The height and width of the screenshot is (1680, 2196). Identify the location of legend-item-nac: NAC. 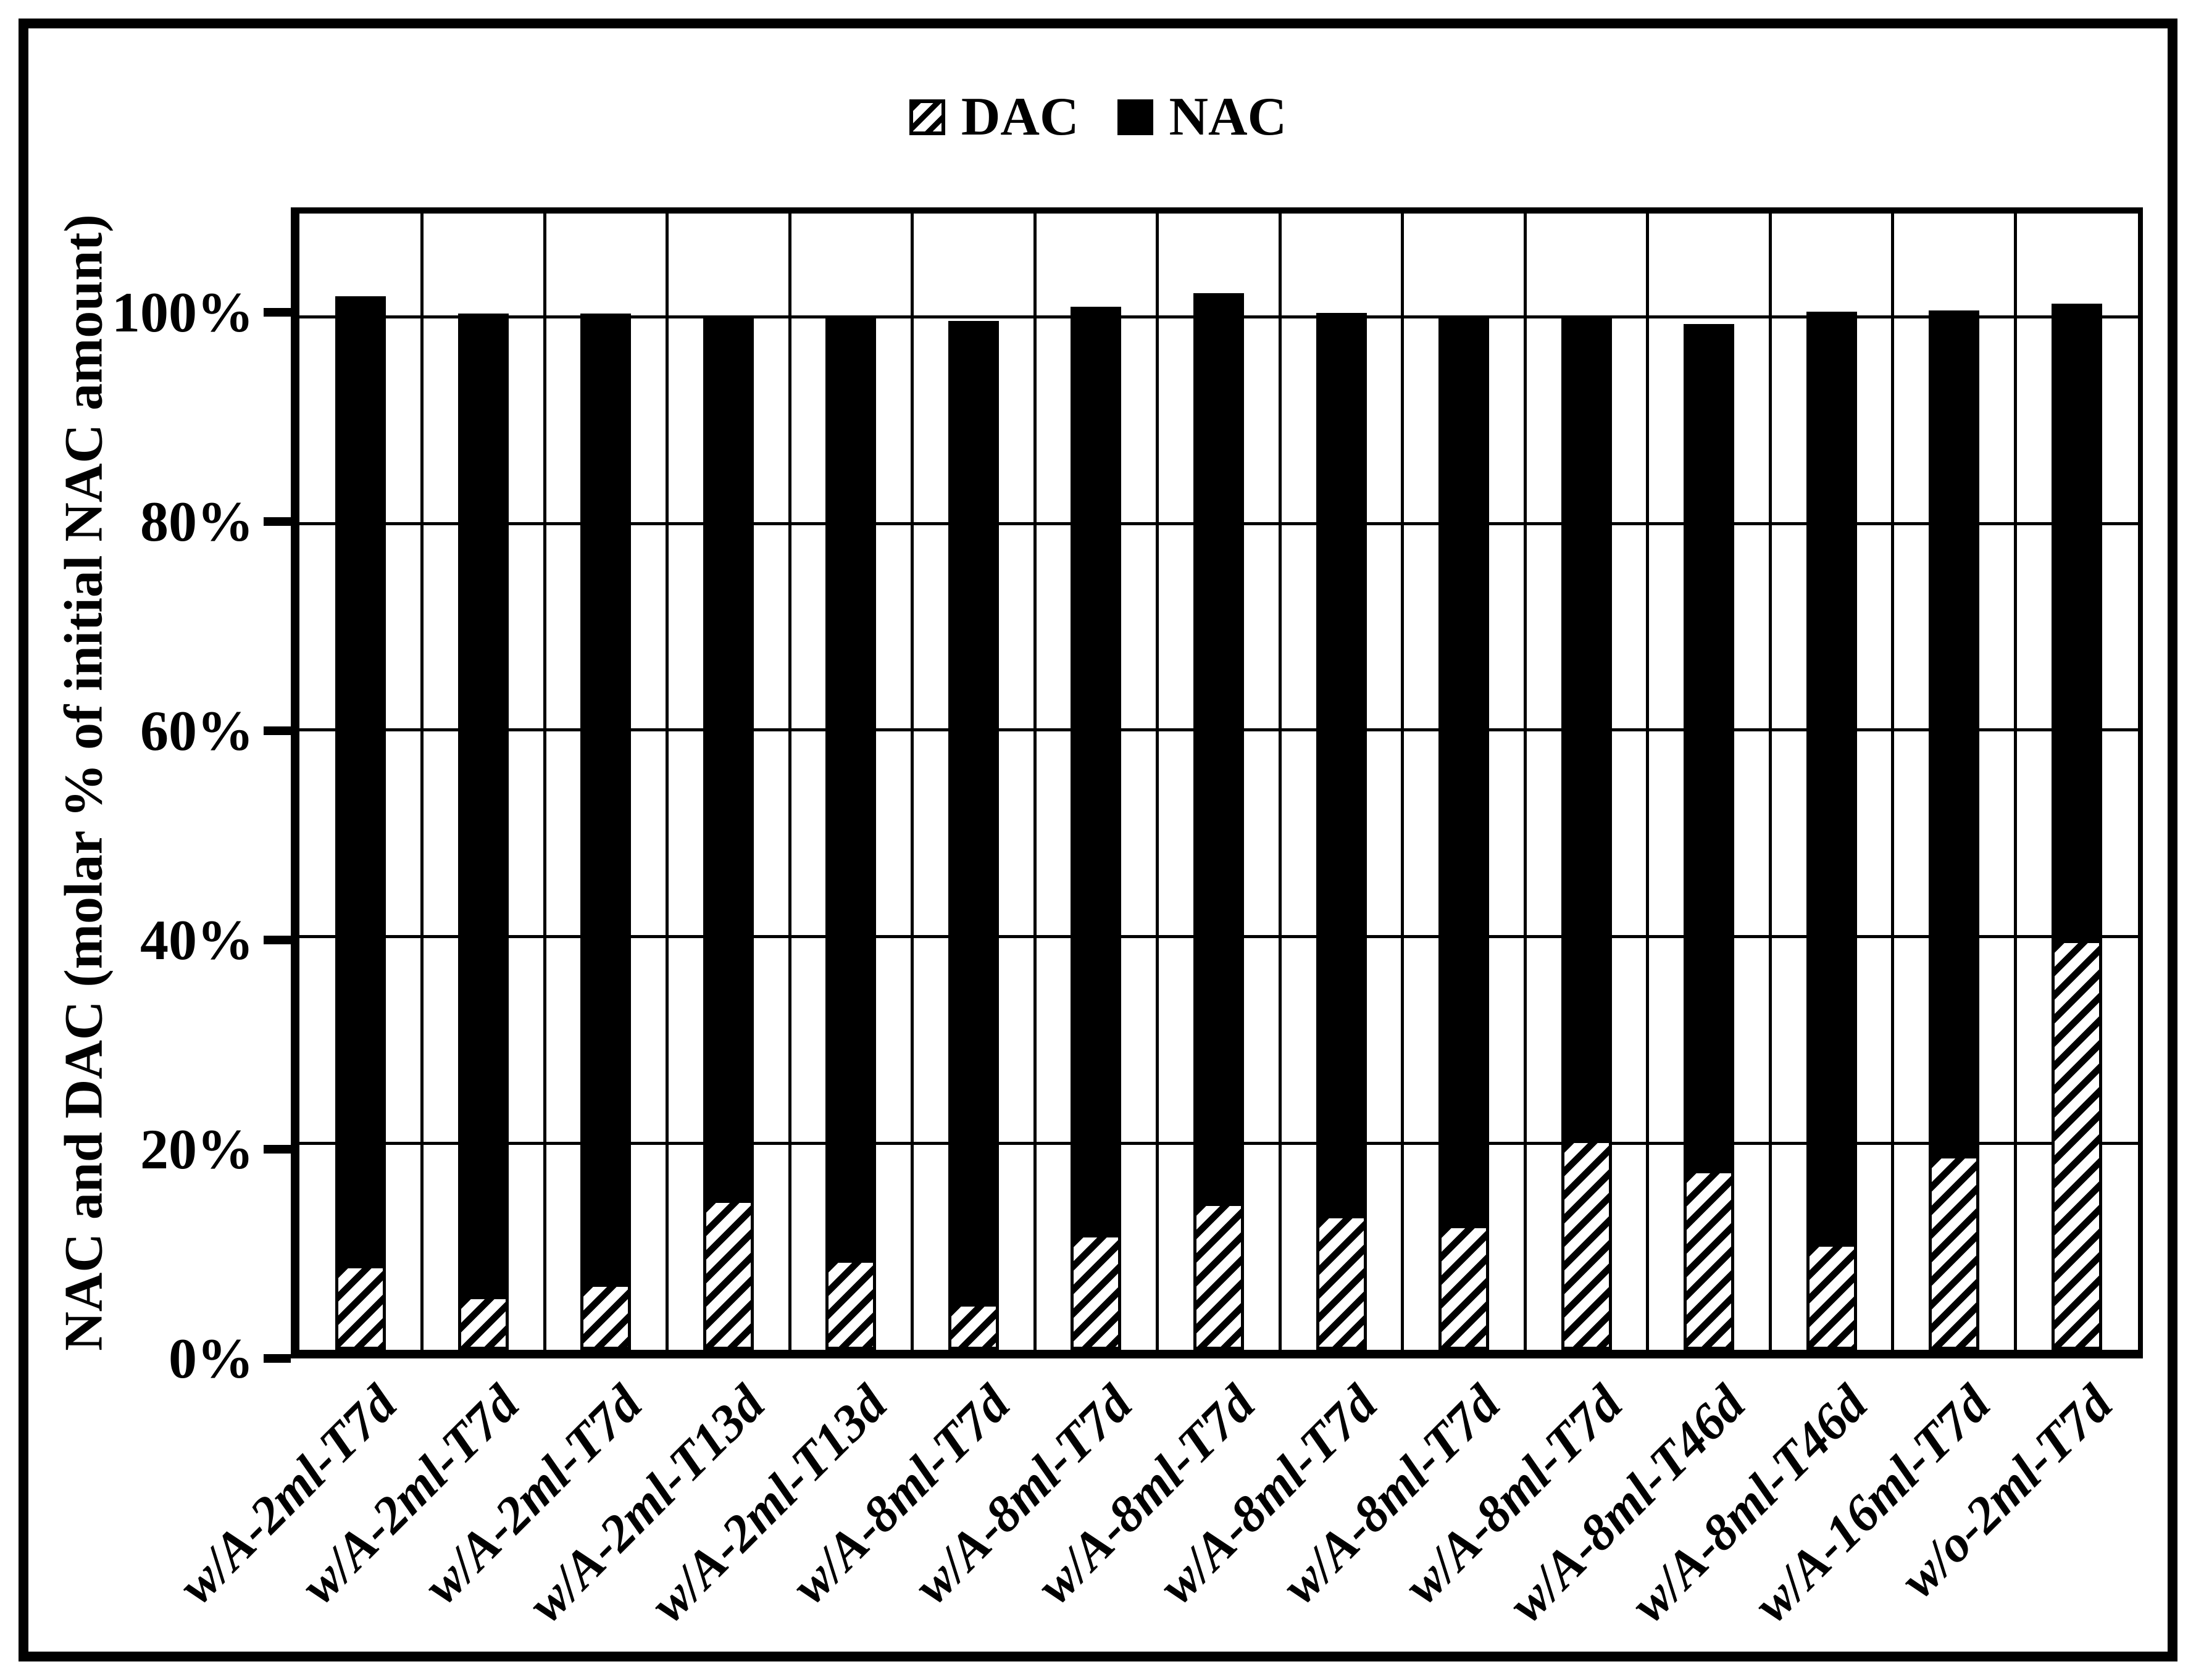
(1202, 117).